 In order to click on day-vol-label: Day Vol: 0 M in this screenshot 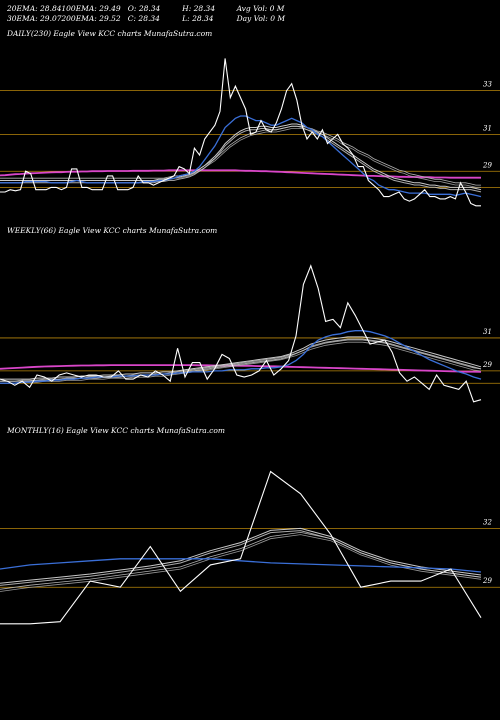, I will do `click(261, 18)`.